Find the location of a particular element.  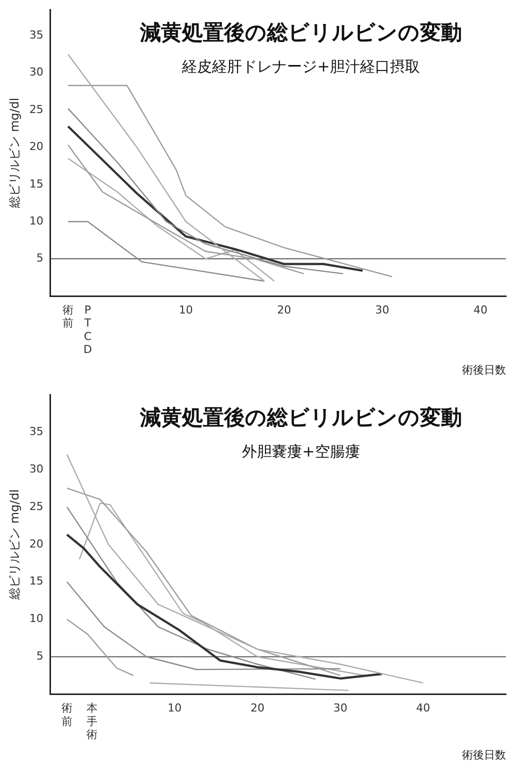

x-tick-label: 本手術 is located at coordinates (92, 722).